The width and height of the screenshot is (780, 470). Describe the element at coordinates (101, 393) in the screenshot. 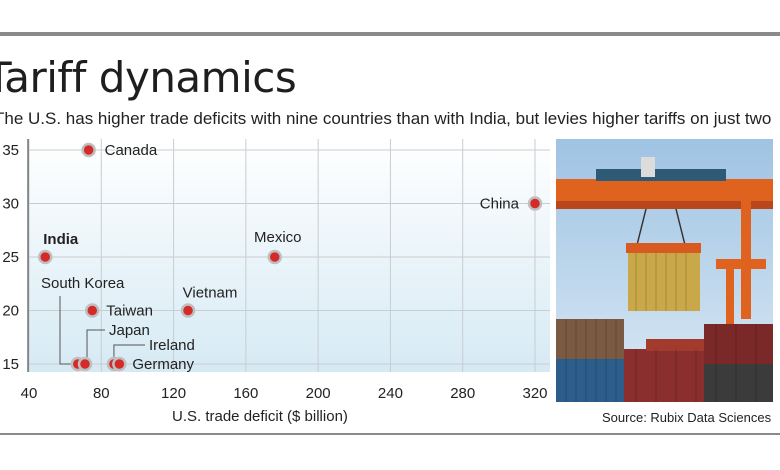

I see `x-tick-label: 80` at that location.